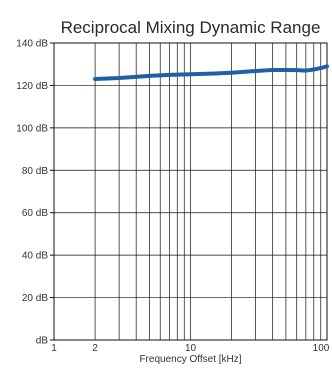 Image resolution: width=332 pixels, height=370 pixels. What do you see at coordinates (191, 27) in the screenshot?
I see `chart-title: Reciprocal Mixing Dynamic Range` at bounding box center [191, 27].